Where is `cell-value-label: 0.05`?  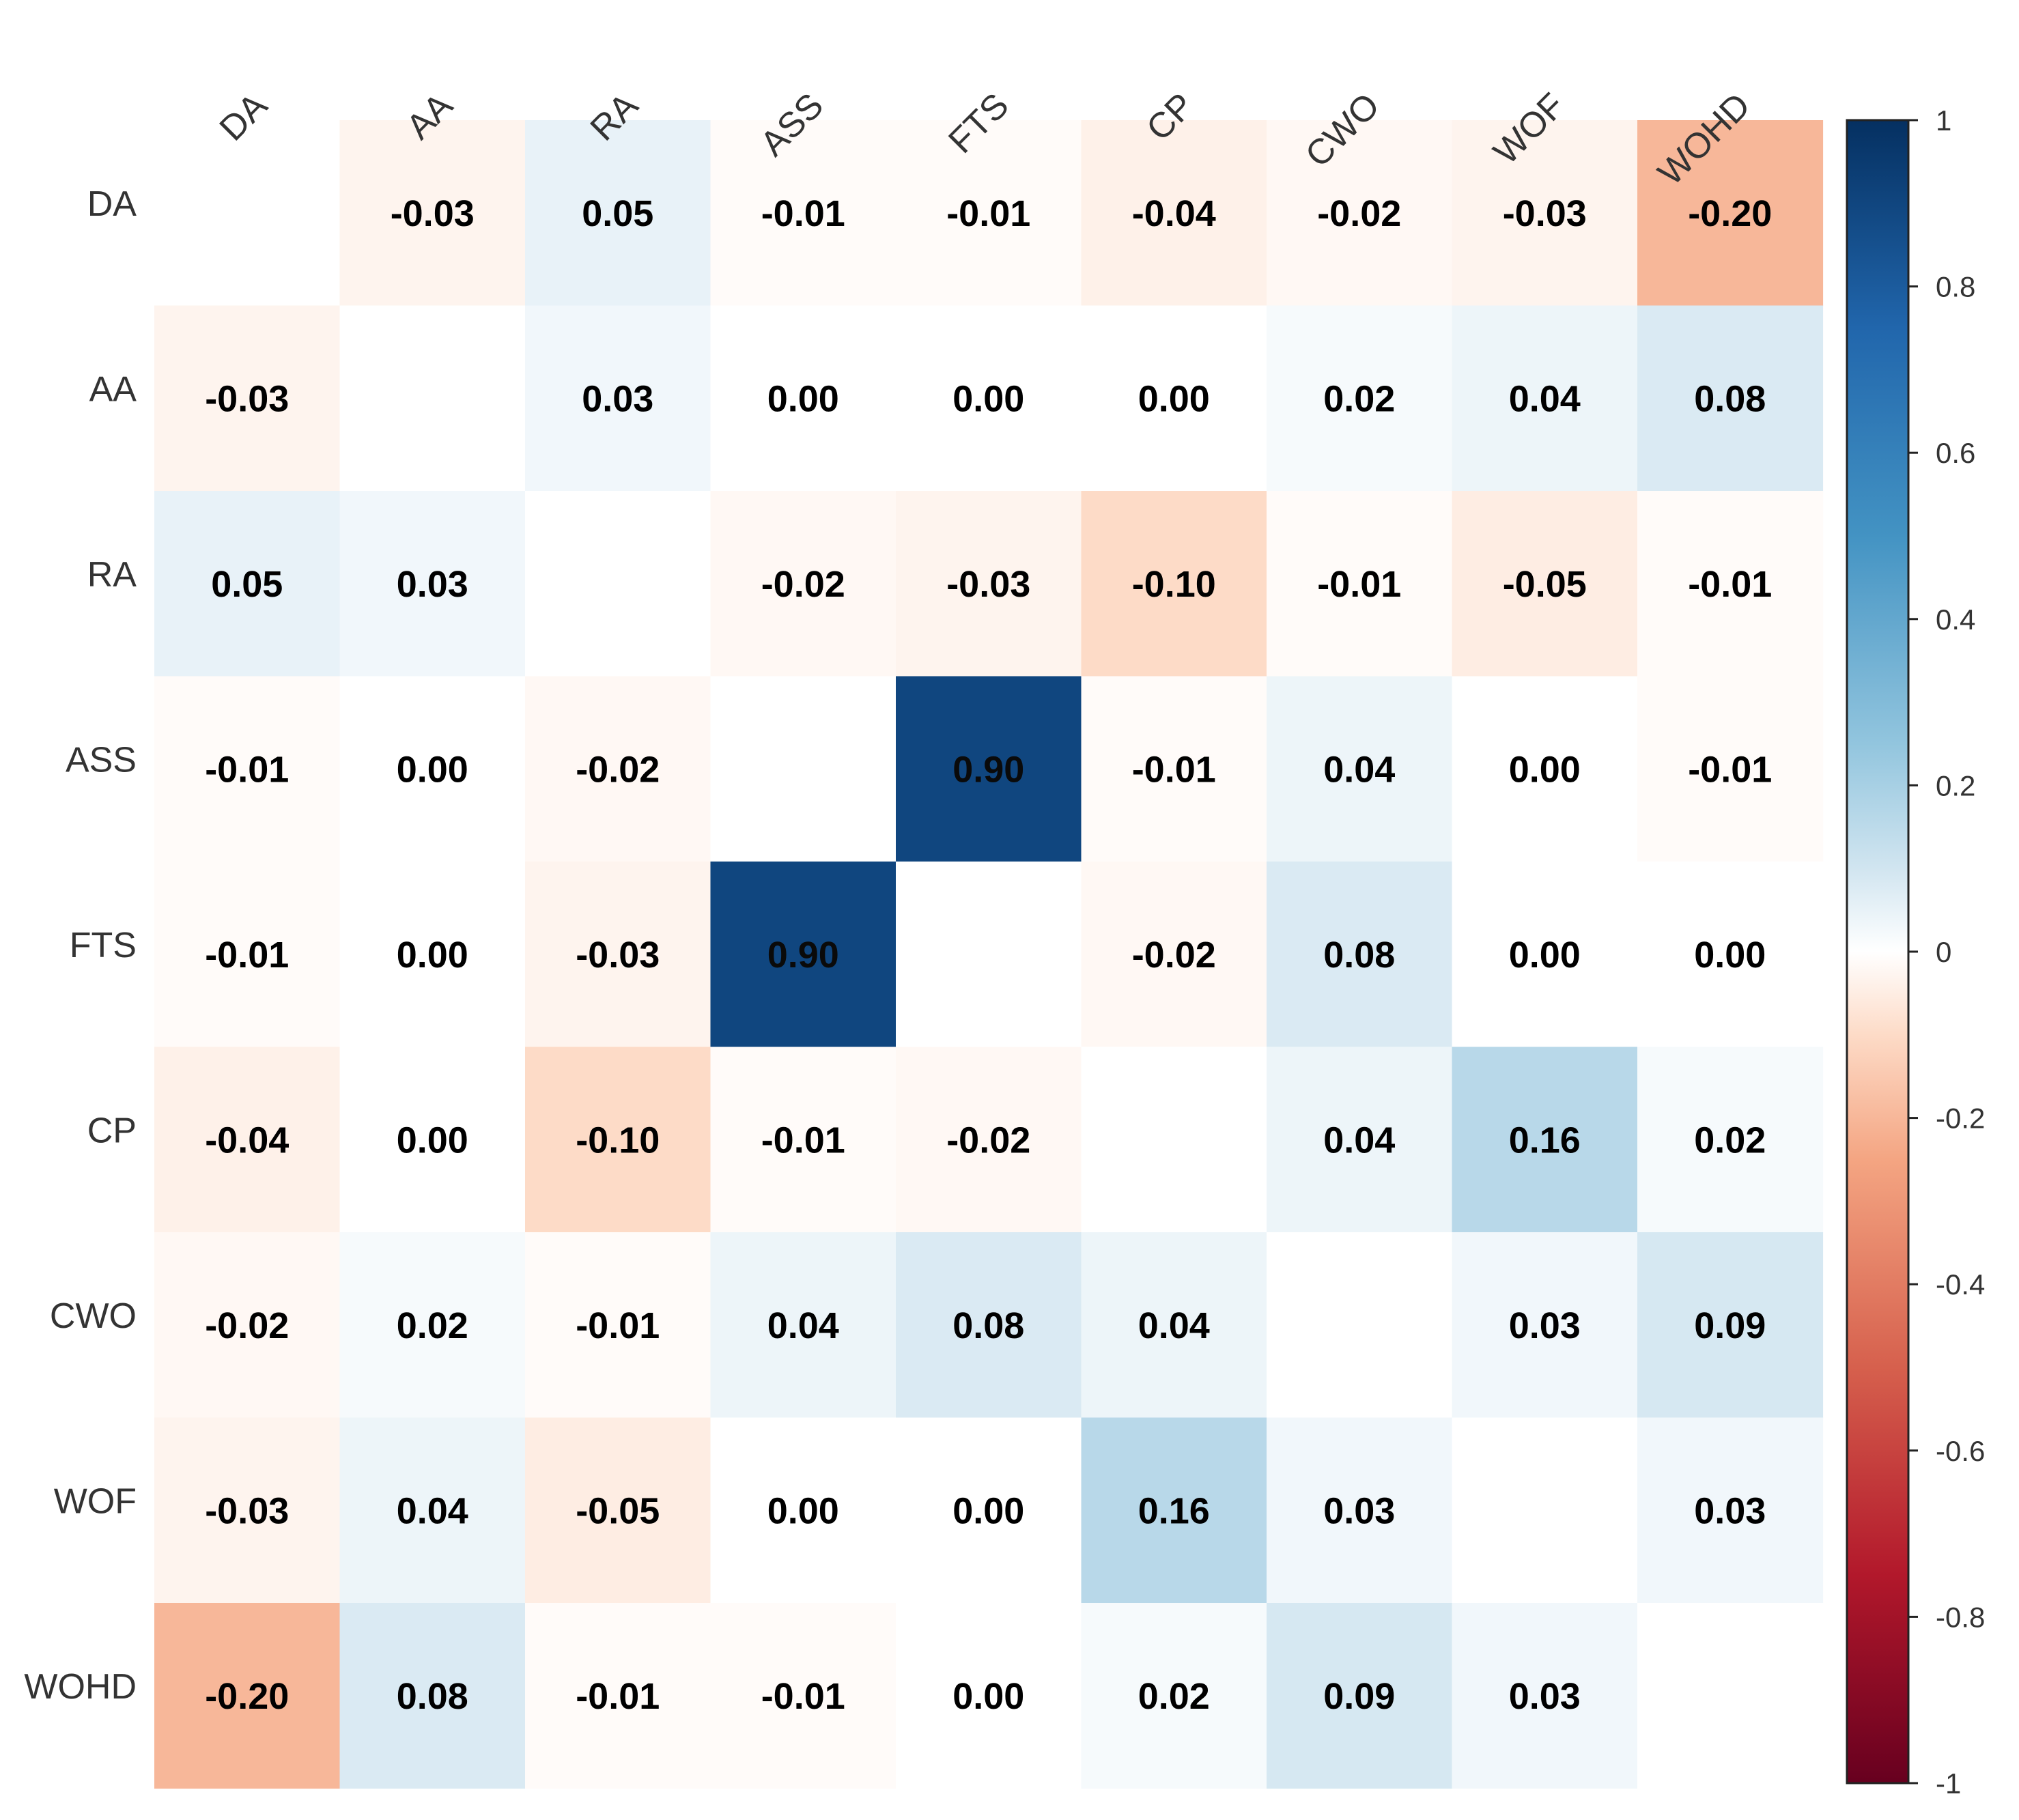
cell-value-label: 0.05 is located at coordinates (247, 584).